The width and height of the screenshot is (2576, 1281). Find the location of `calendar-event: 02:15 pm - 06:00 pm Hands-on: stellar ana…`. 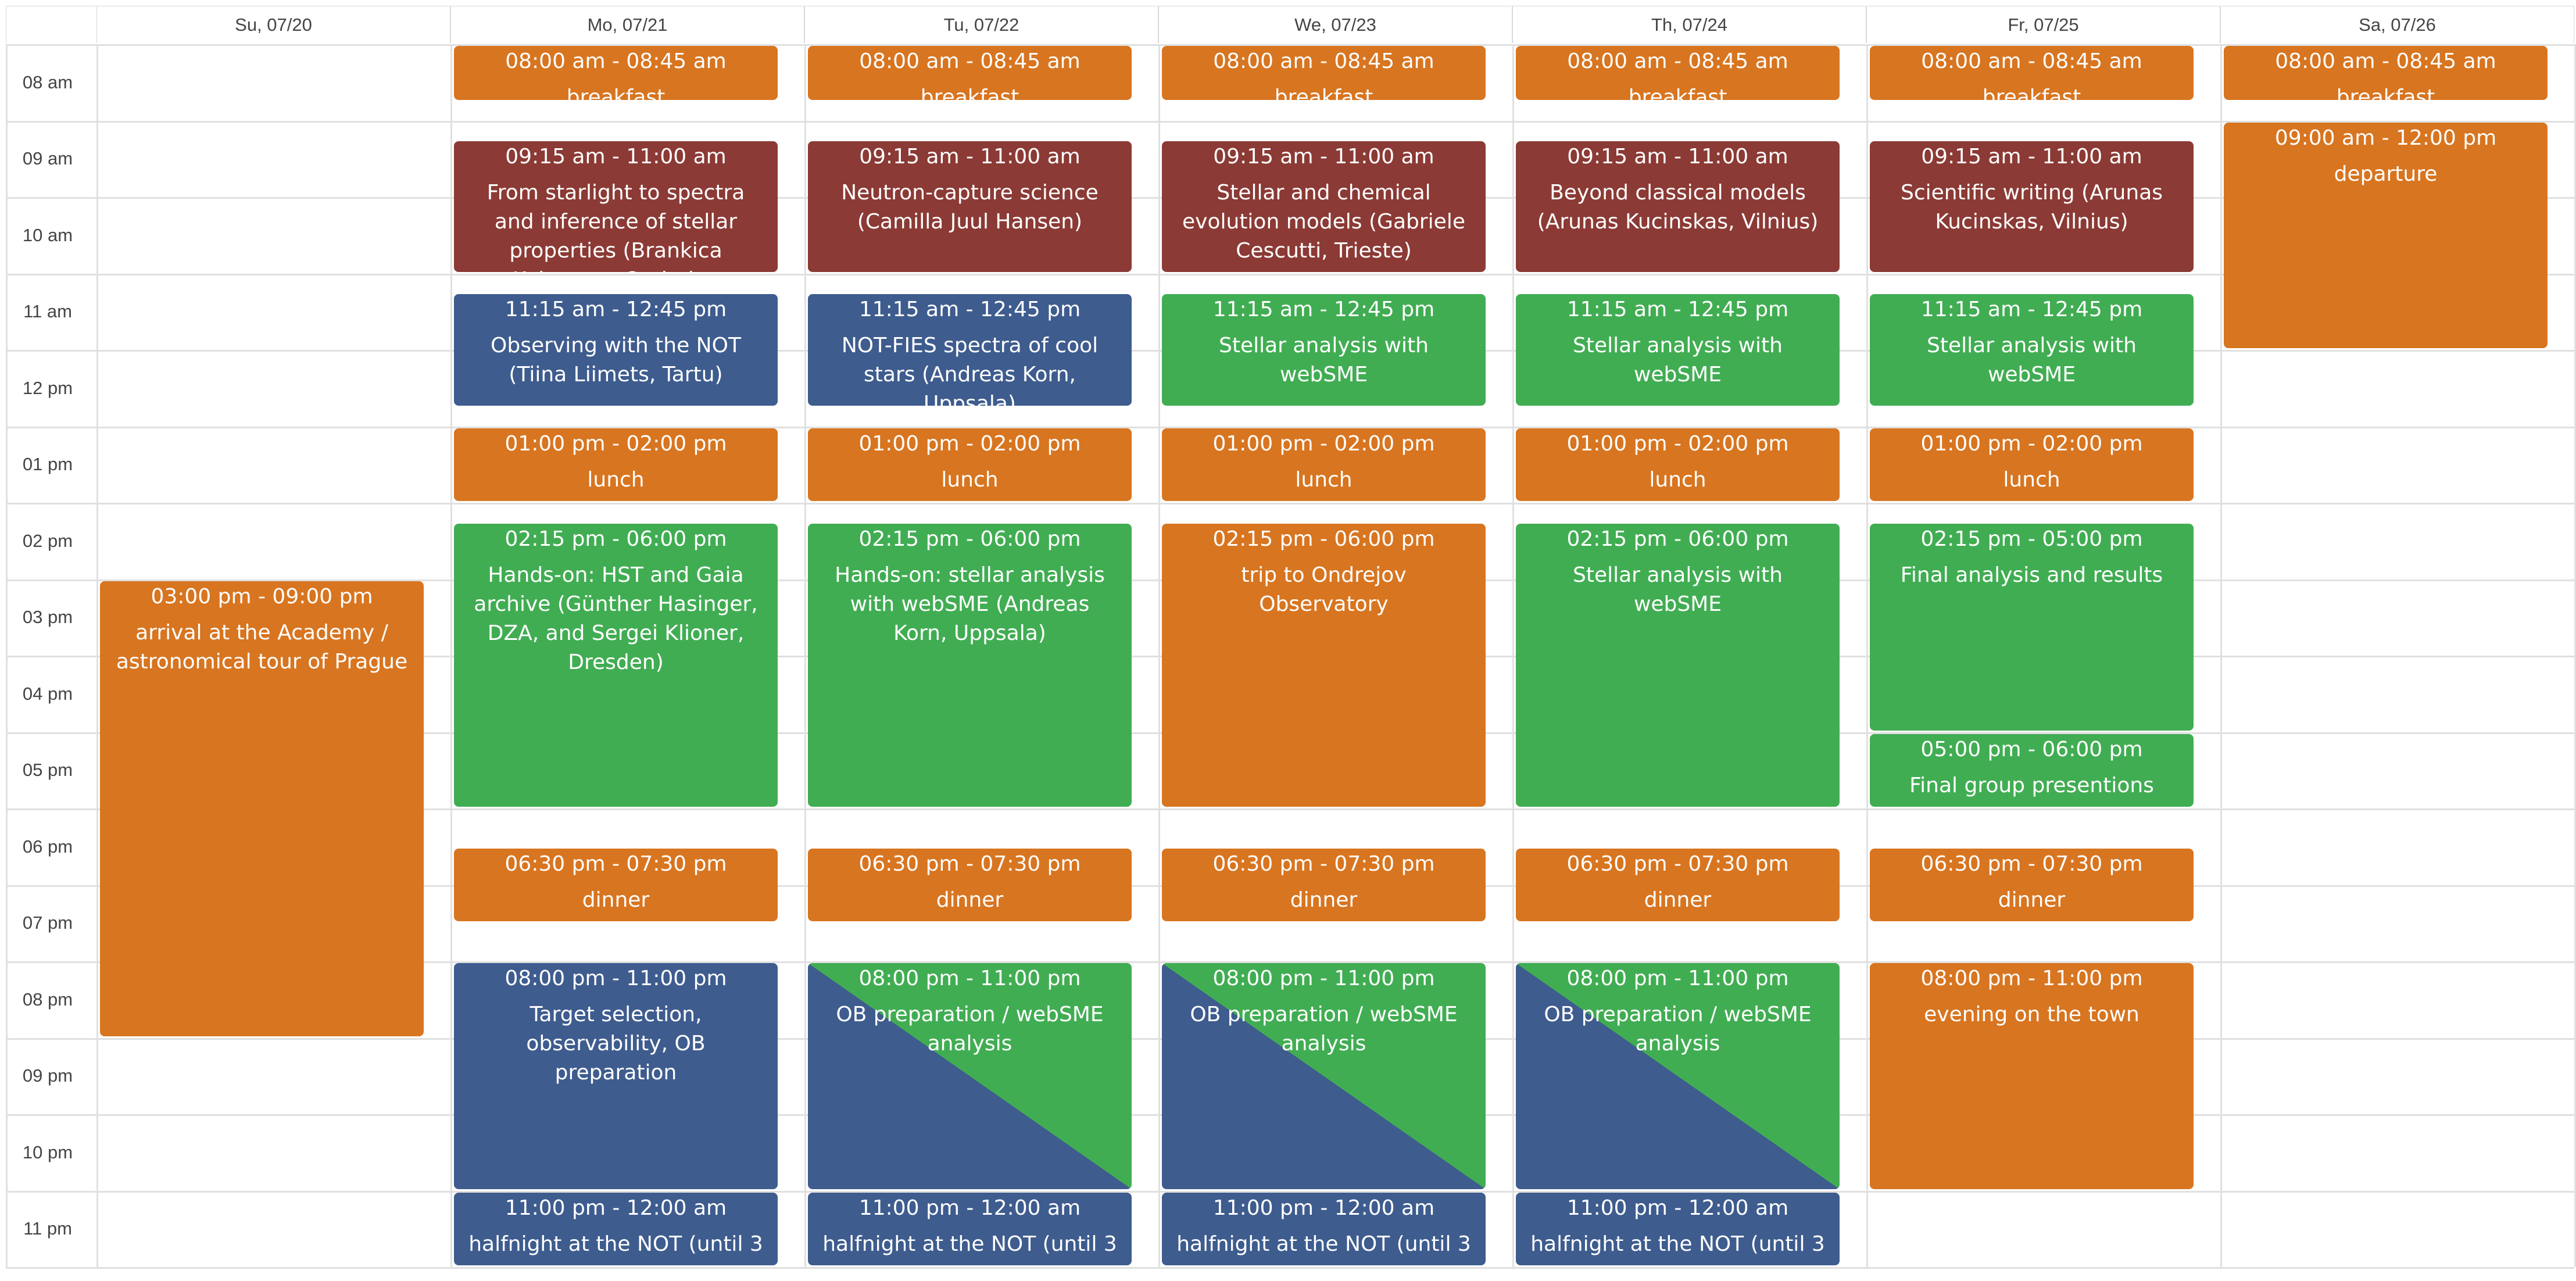

calendar-event: 02:15 pm - 06:00 pm Hands-on: stellar ana… is located at coordinates (970, 665).